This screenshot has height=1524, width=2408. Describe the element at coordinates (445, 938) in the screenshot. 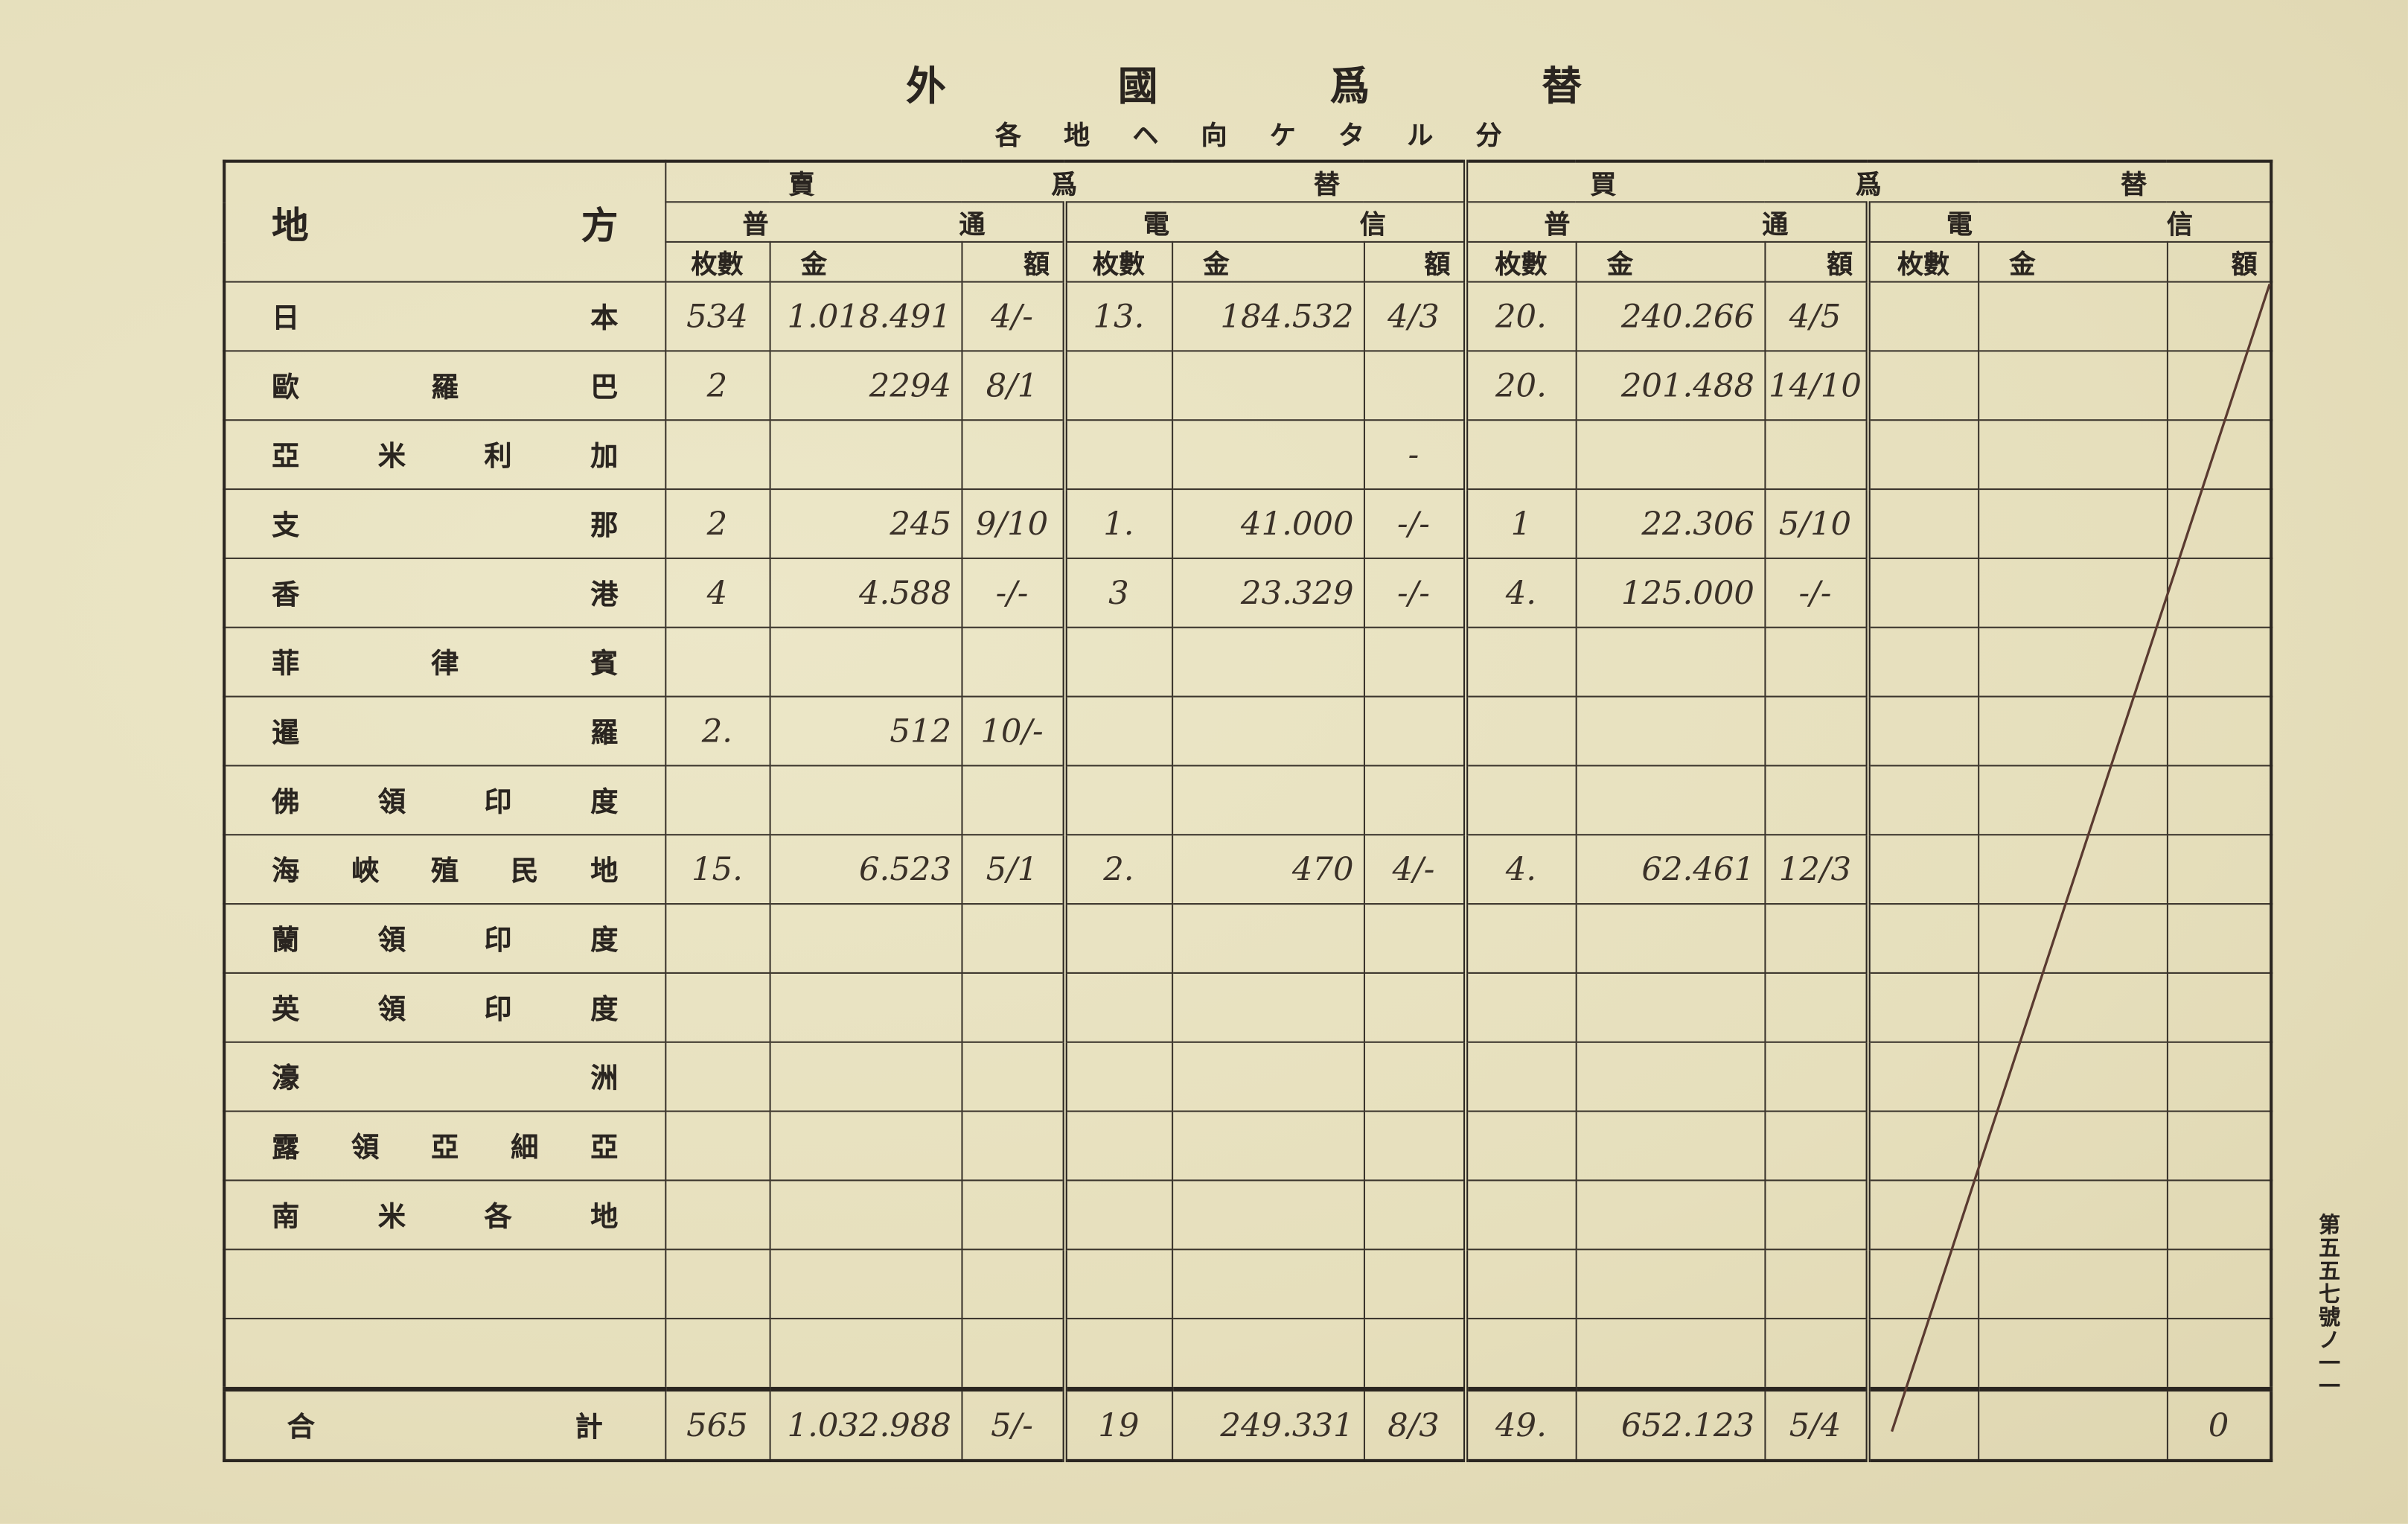

I see `region-label: 蘭領印度` at that location.